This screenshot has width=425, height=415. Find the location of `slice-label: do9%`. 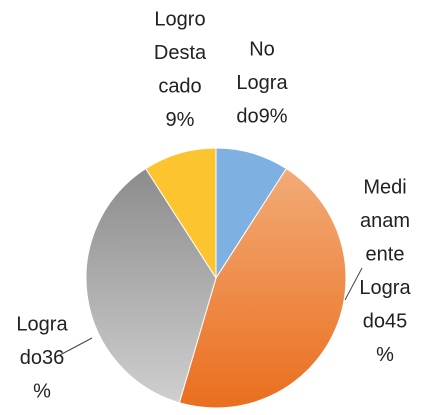

slice-label: do9% is located at coordinates (261, 116).